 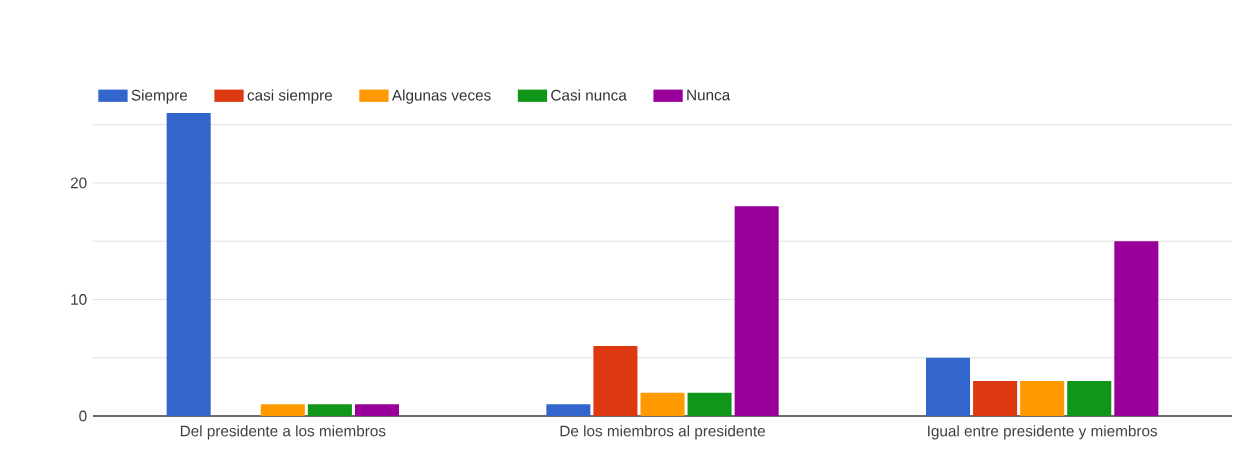 I want to click on legend-label: Nunca, so click(x=709, y=95).